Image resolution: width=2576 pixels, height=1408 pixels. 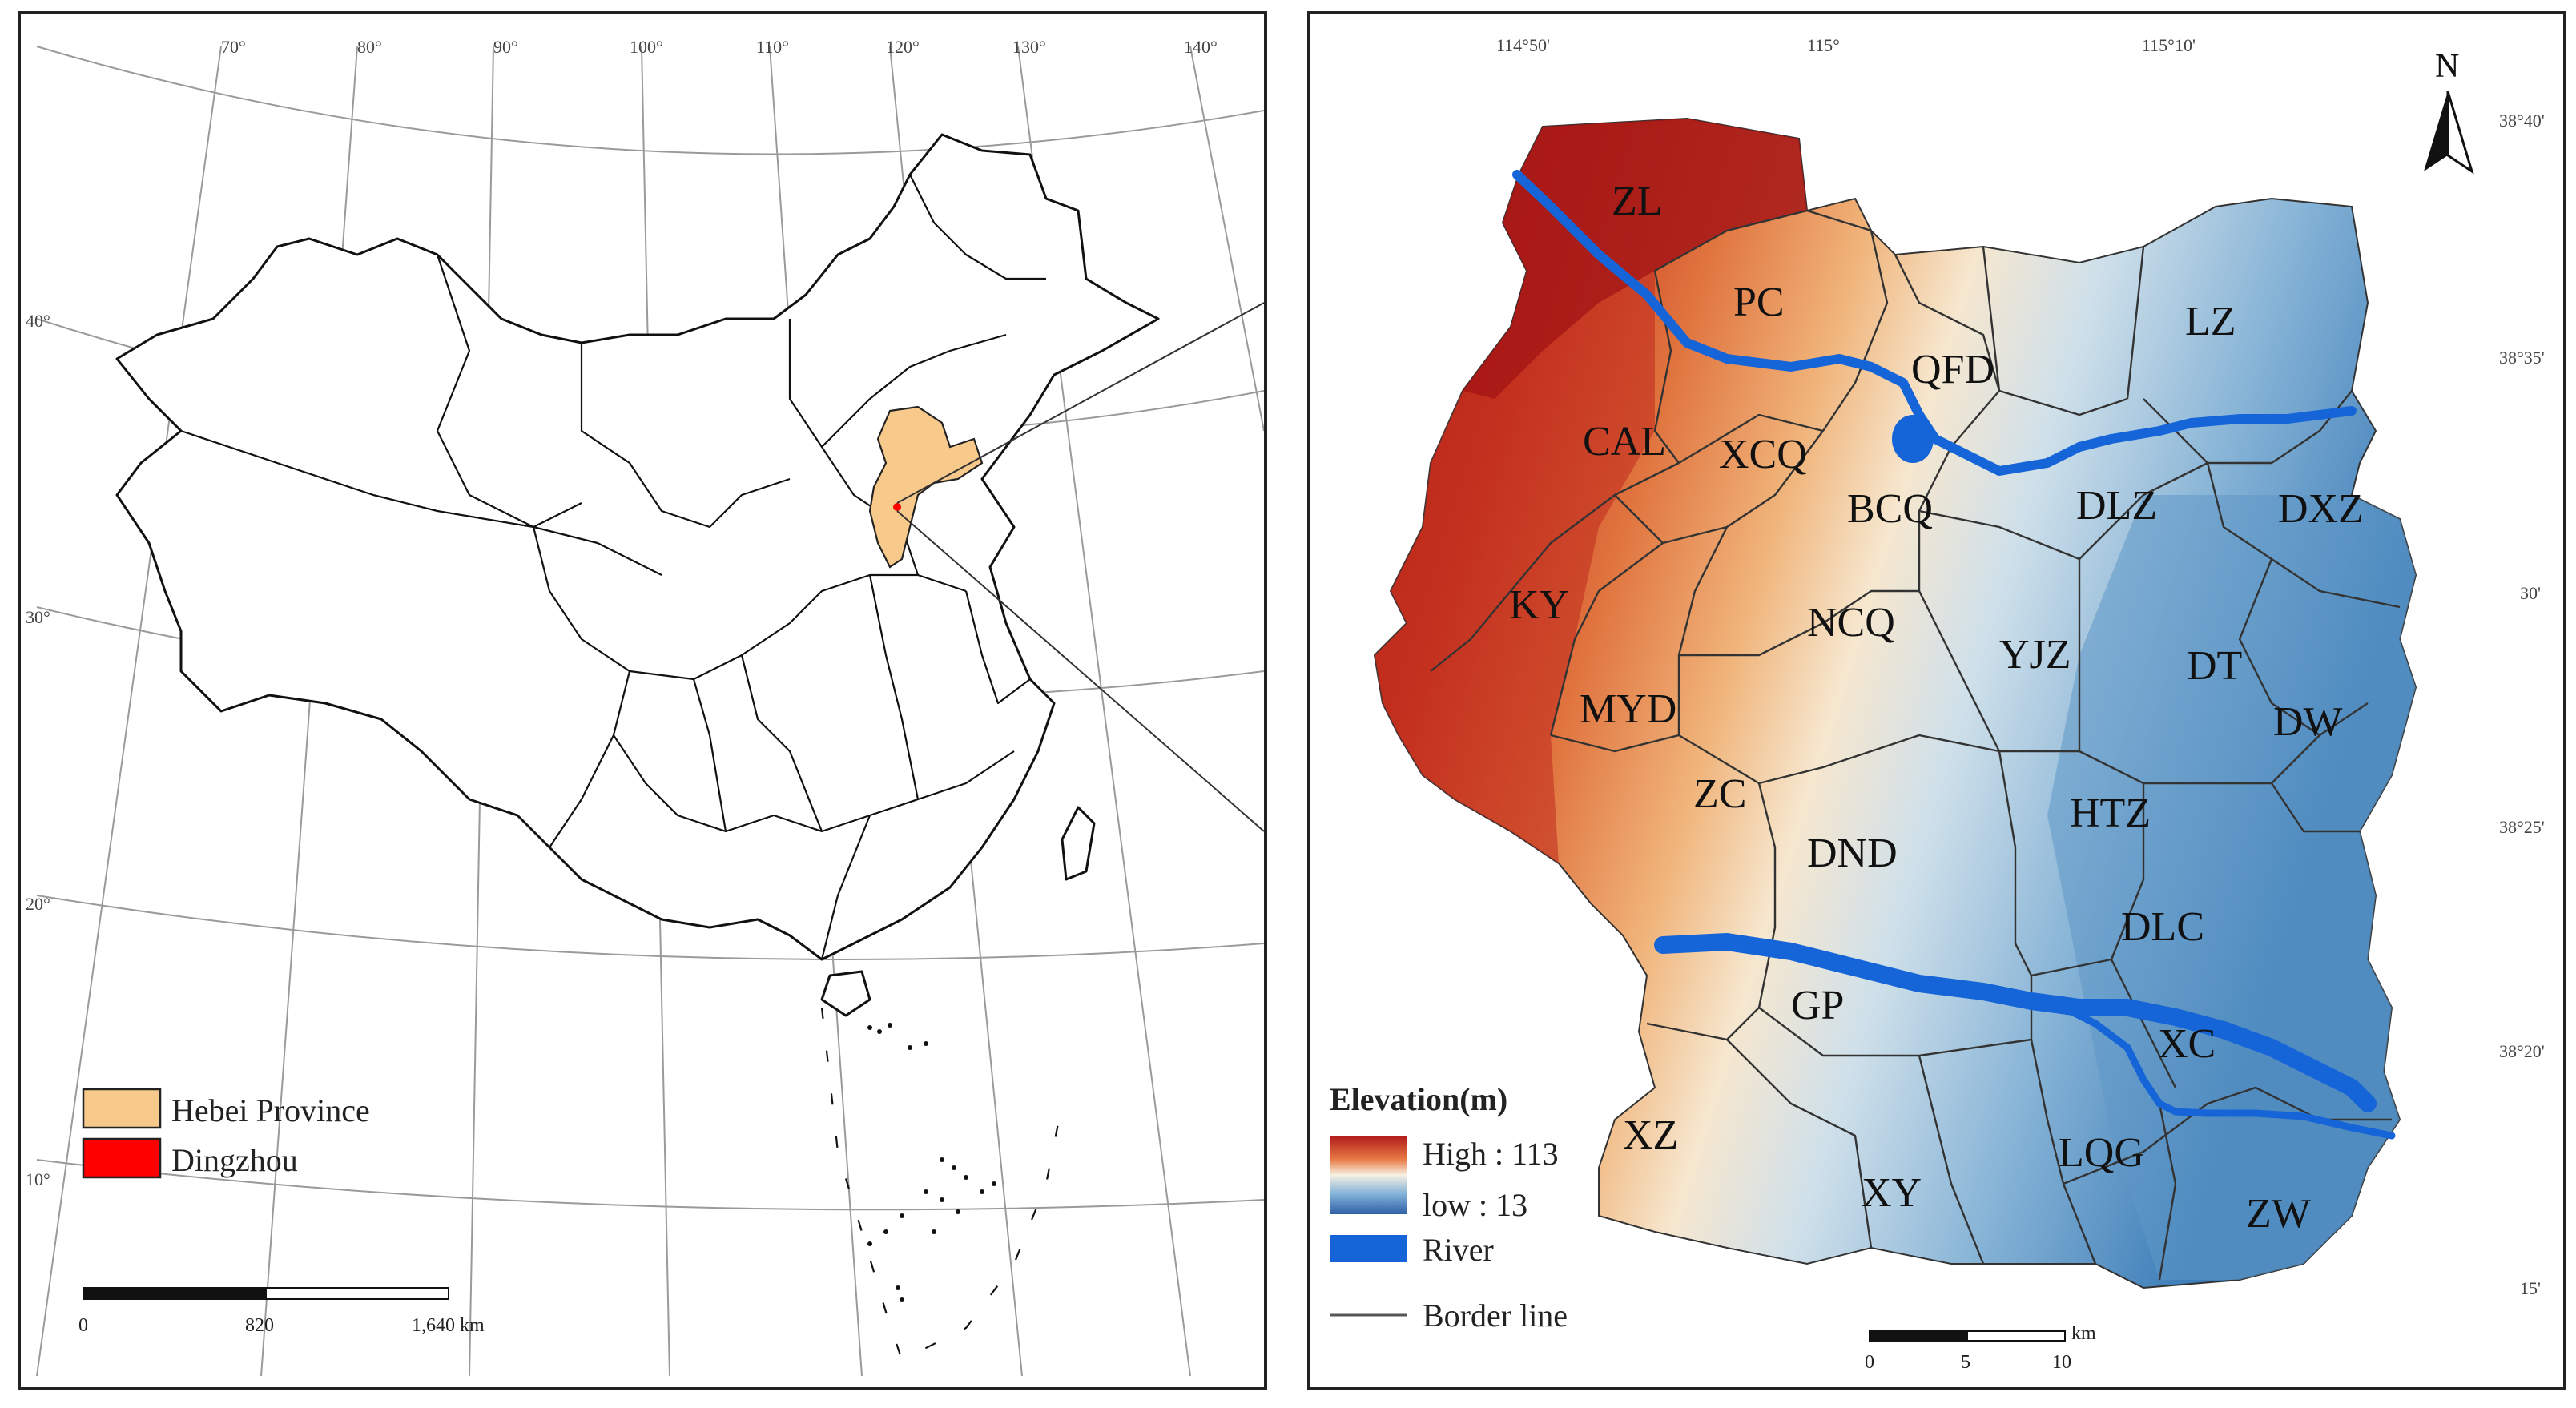 I want to click on town-label: BCQ, so click(x=1890, y=509).